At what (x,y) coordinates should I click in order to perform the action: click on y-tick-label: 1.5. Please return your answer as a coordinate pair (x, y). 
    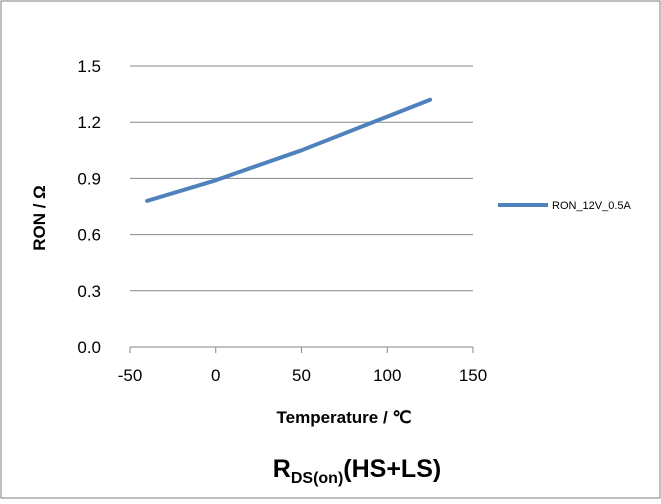
    Looking at the image, I should click on (89, 66).